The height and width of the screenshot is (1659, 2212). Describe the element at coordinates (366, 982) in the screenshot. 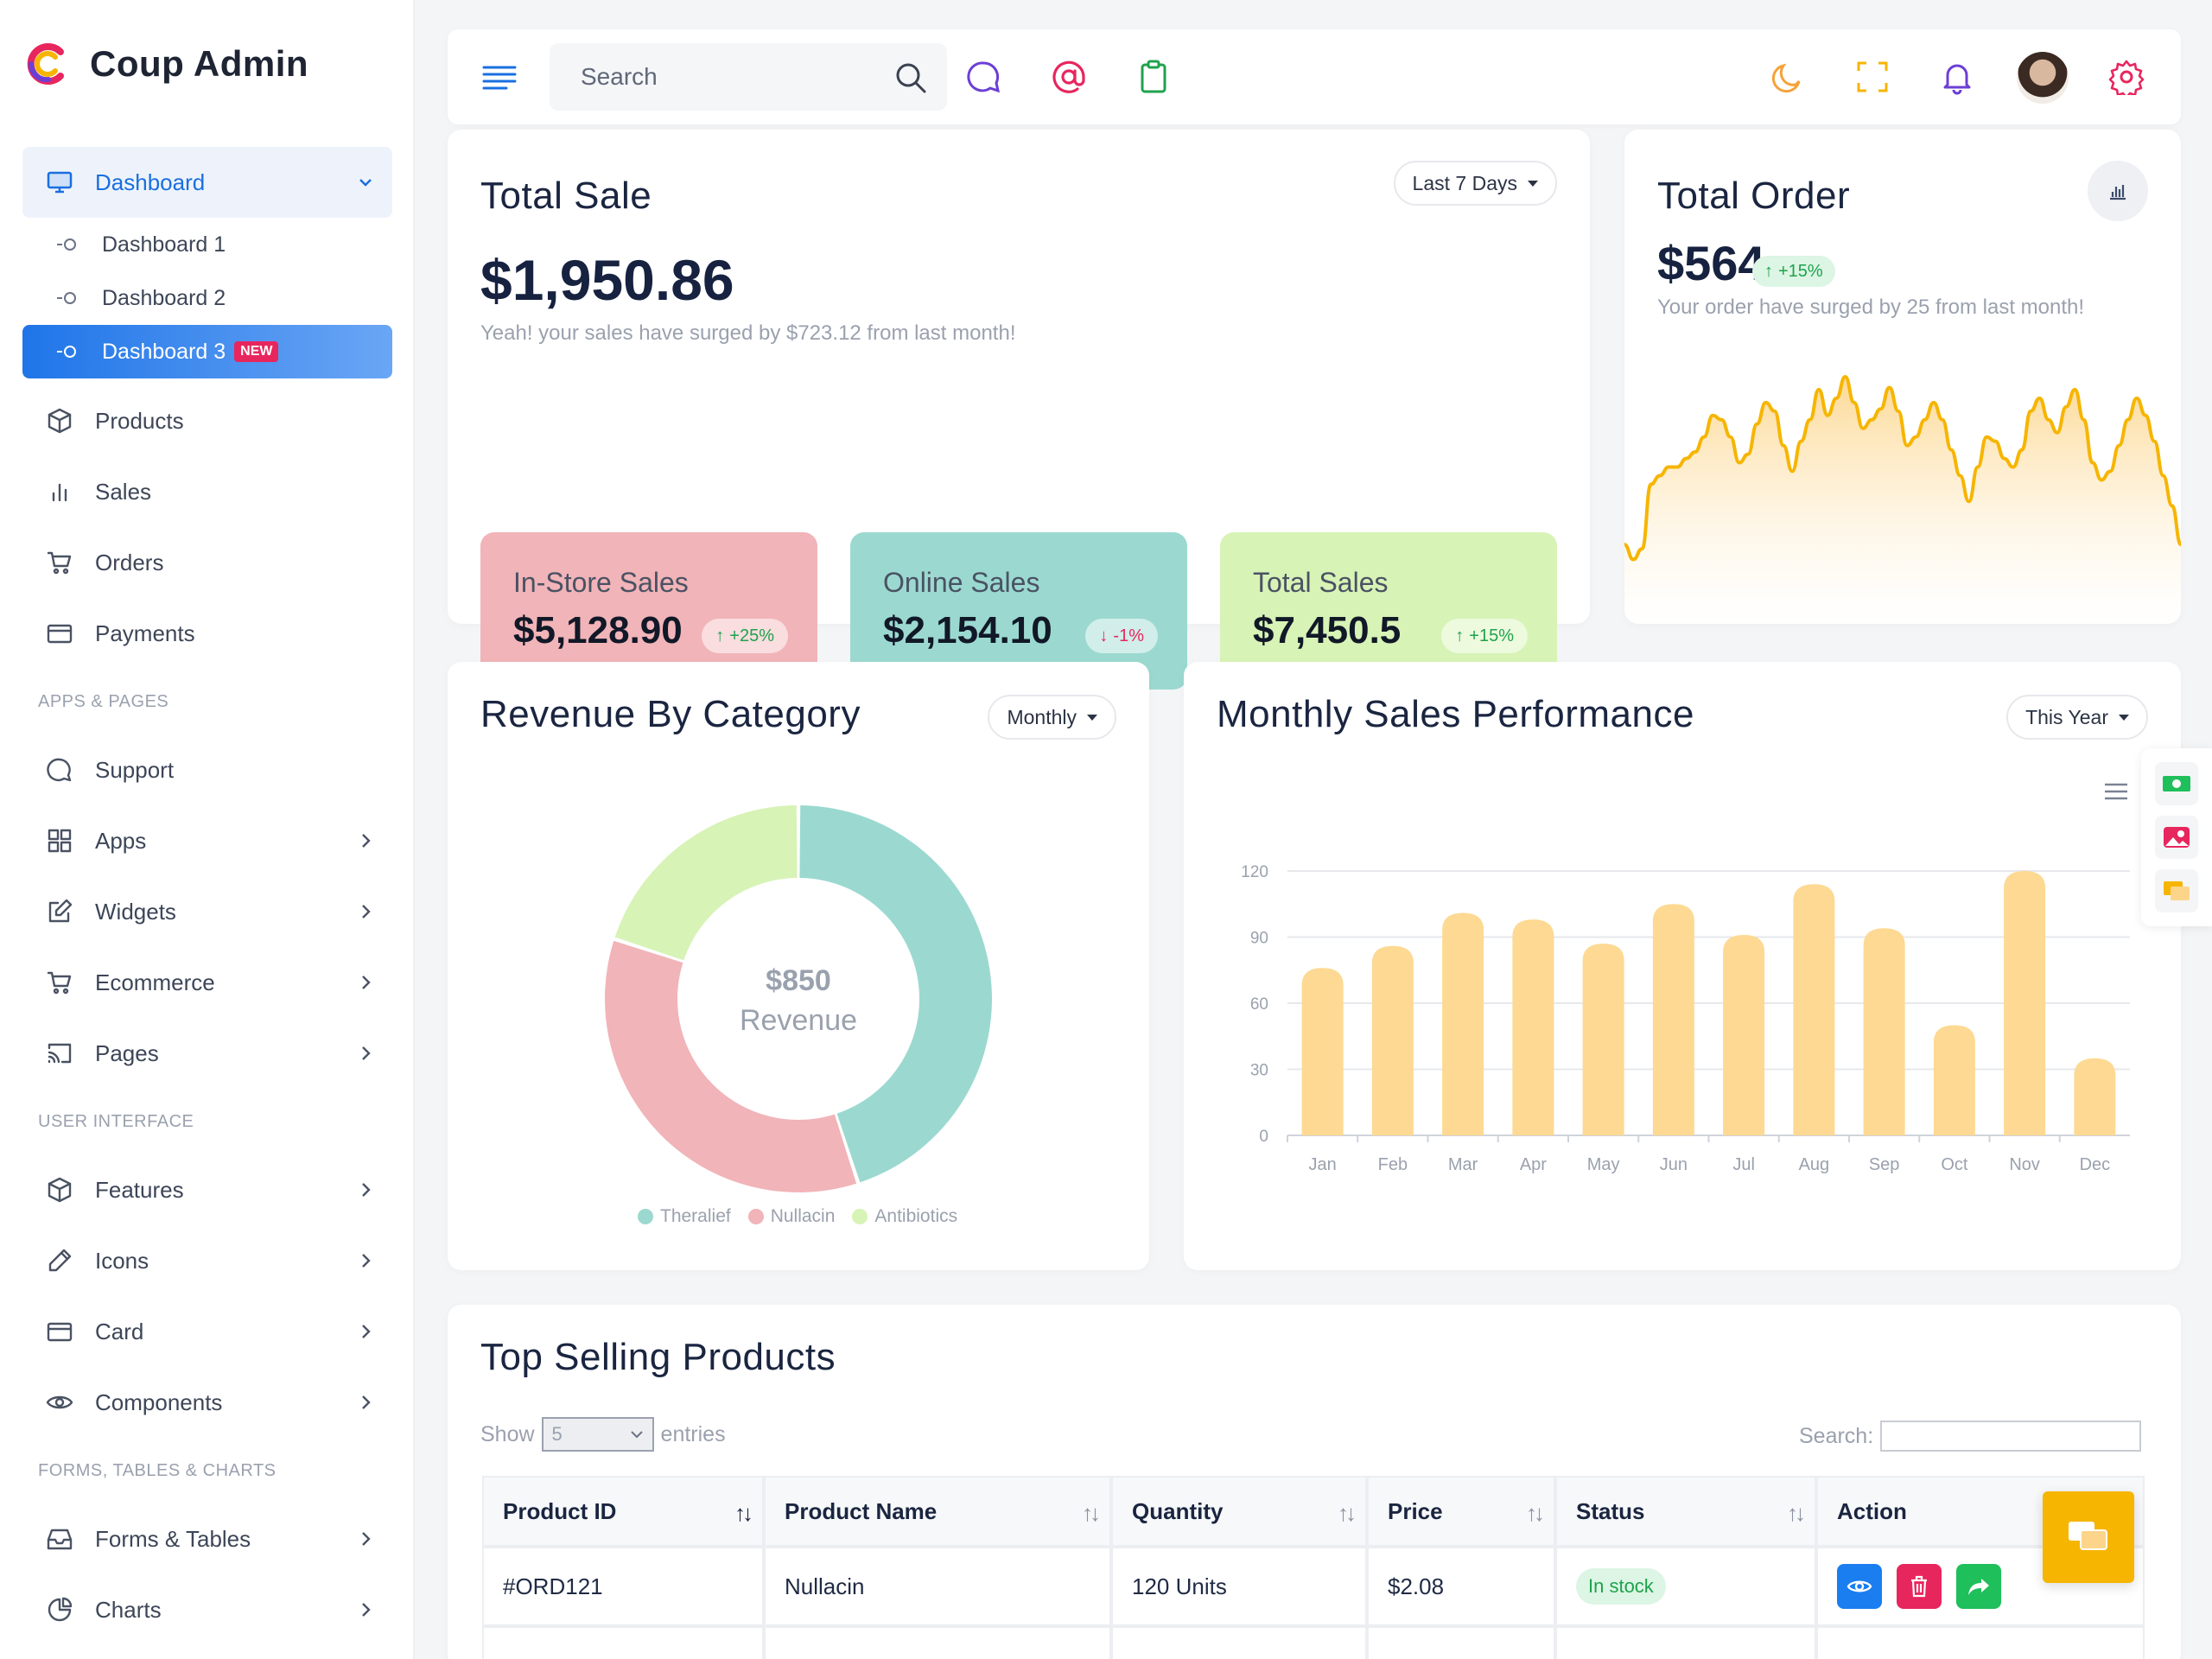

I see `chevron-right-icon` at that location.